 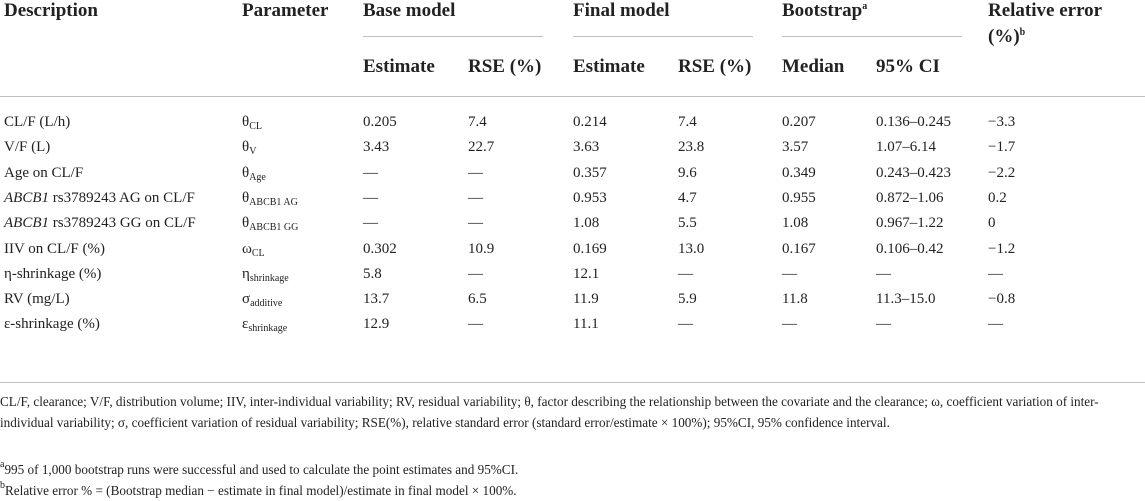 What do you see at coordinates (477, 299) in the screenshot?
I see `cell-base-rse: 6.5` at bounding box center [477, 299].